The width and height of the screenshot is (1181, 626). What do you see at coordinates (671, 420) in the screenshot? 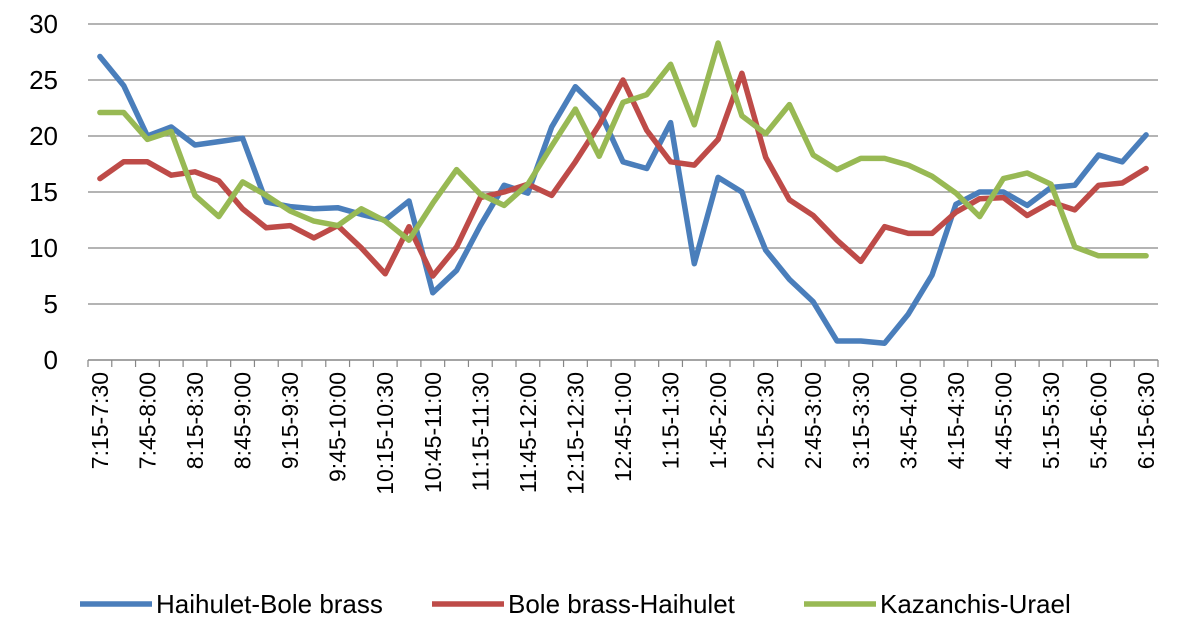
I see `x-tick-label: 1:15-1:30` at bounding box center [671, 420].